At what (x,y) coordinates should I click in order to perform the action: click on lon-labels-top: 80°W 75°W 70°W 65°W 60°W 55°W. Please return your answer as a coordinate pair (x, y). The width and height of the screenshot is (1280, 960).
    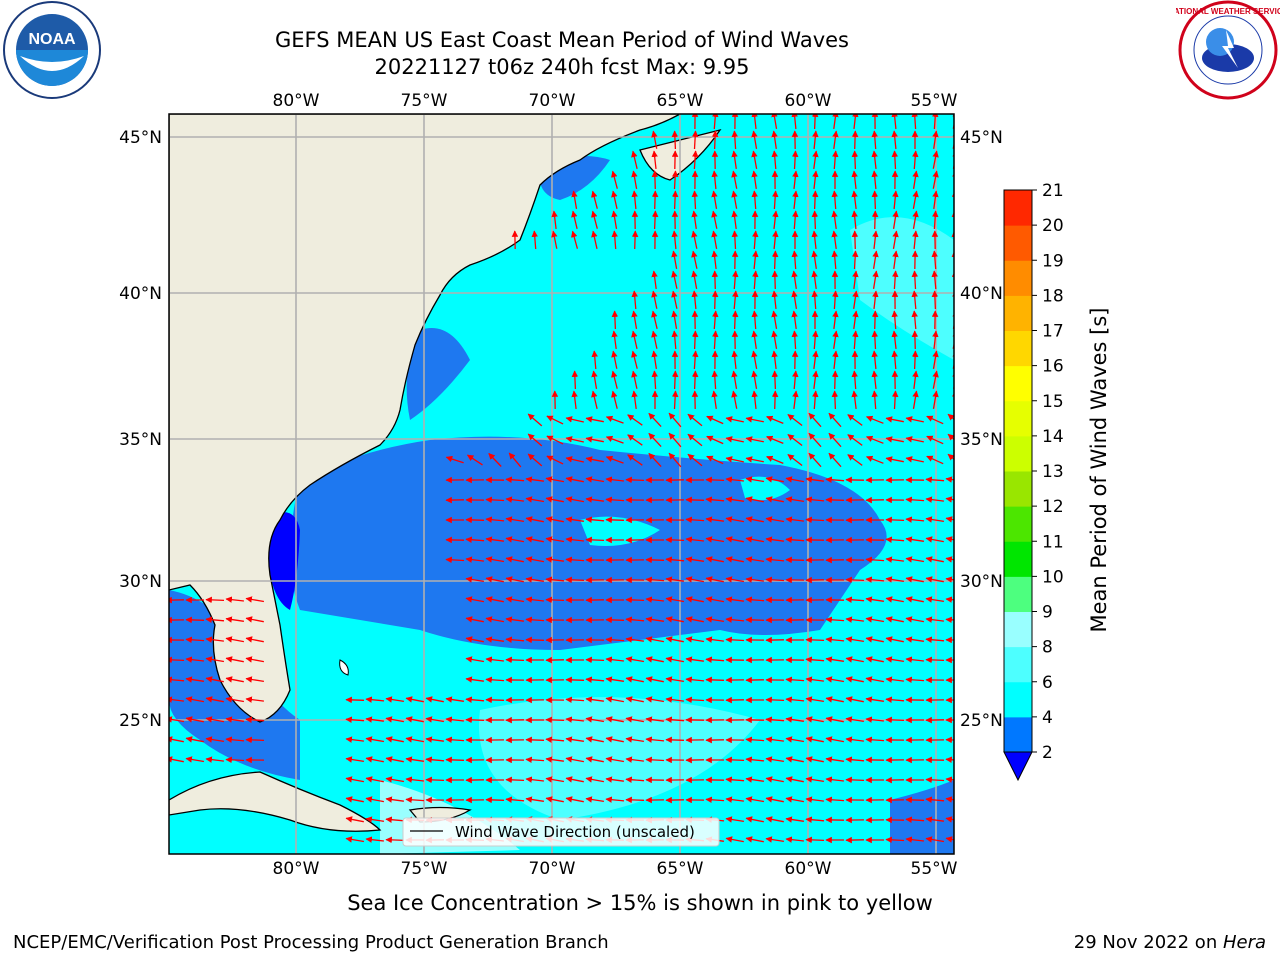
    Looking at the image, I should click on (615, 101).